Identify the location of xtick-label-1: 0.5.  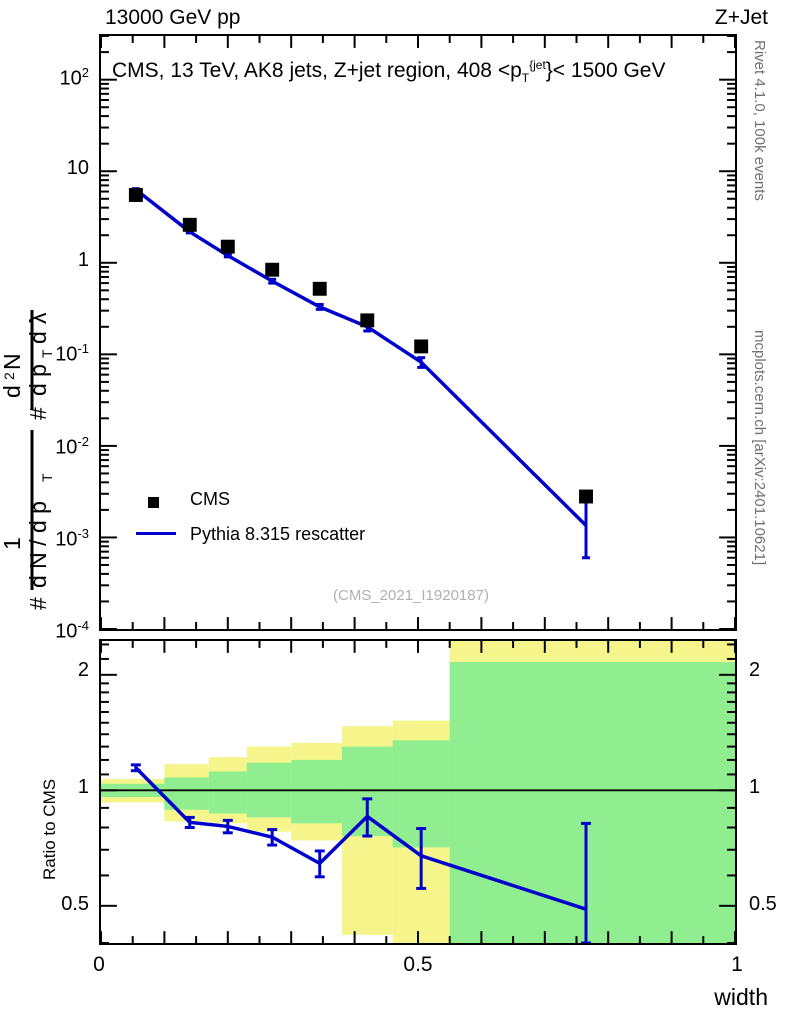
(418, 964).